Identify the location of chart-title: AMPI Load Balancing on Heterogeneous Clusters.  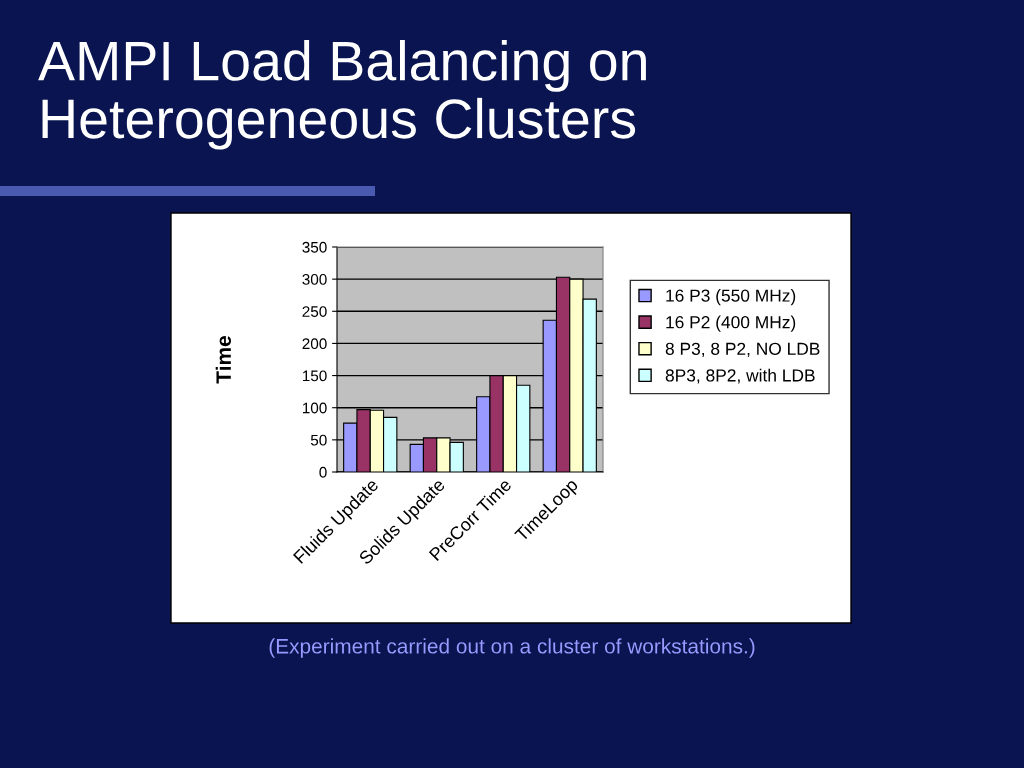
(342, 95).